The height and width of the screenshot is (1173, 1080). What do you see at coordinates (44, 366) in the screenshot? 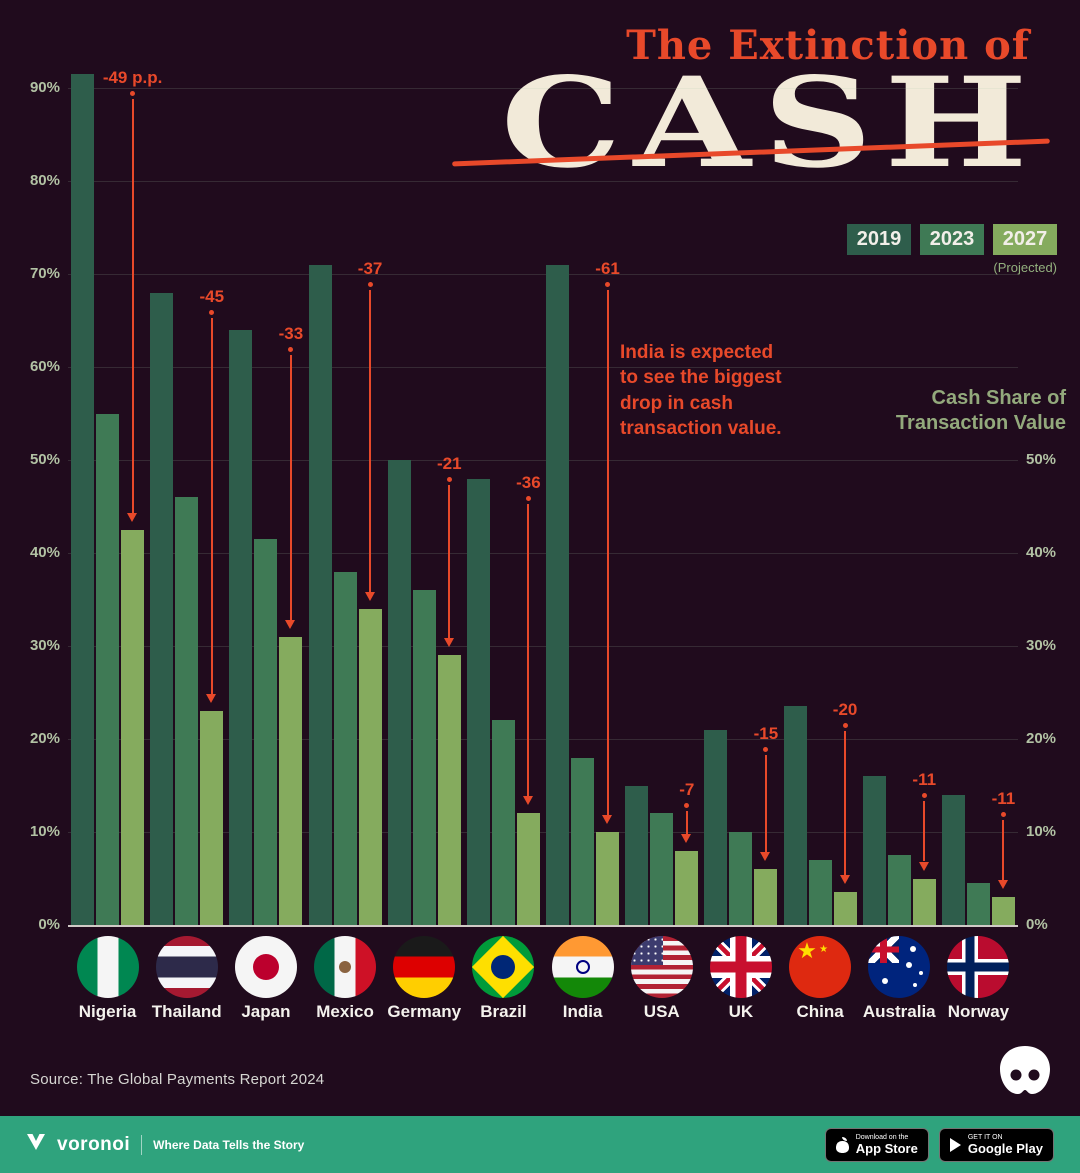
I see `y-axis-tick-left-60: 60%` at bounding box center [44, 366].